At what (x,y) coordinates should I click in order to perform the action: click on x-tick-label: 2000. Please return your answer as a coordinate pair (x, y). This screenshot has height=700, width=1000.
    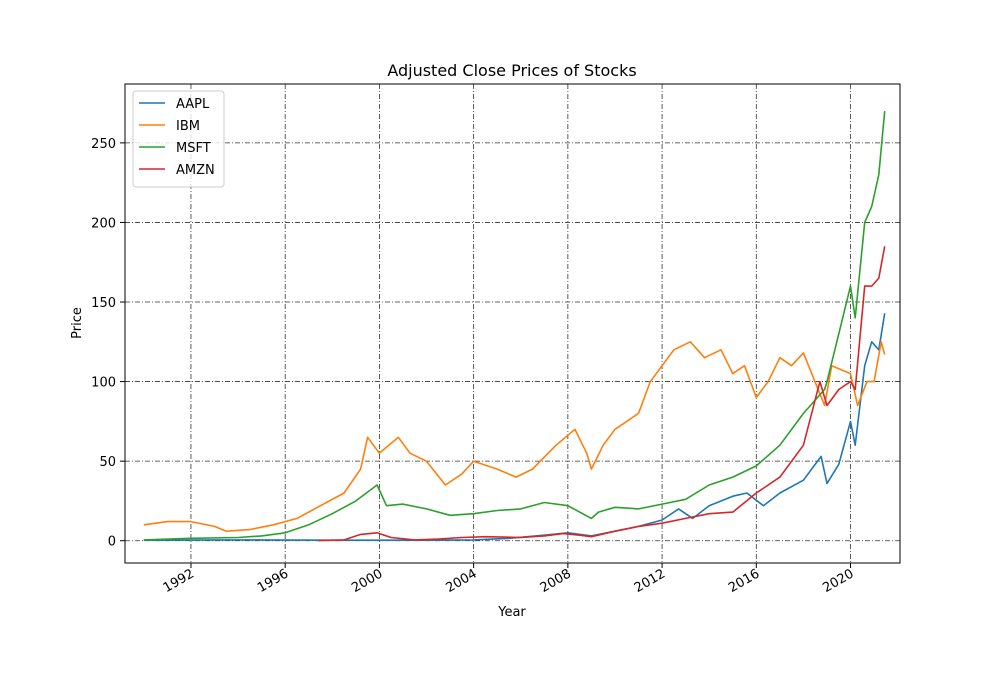
    Looking at the image, I should click on (367, 581).